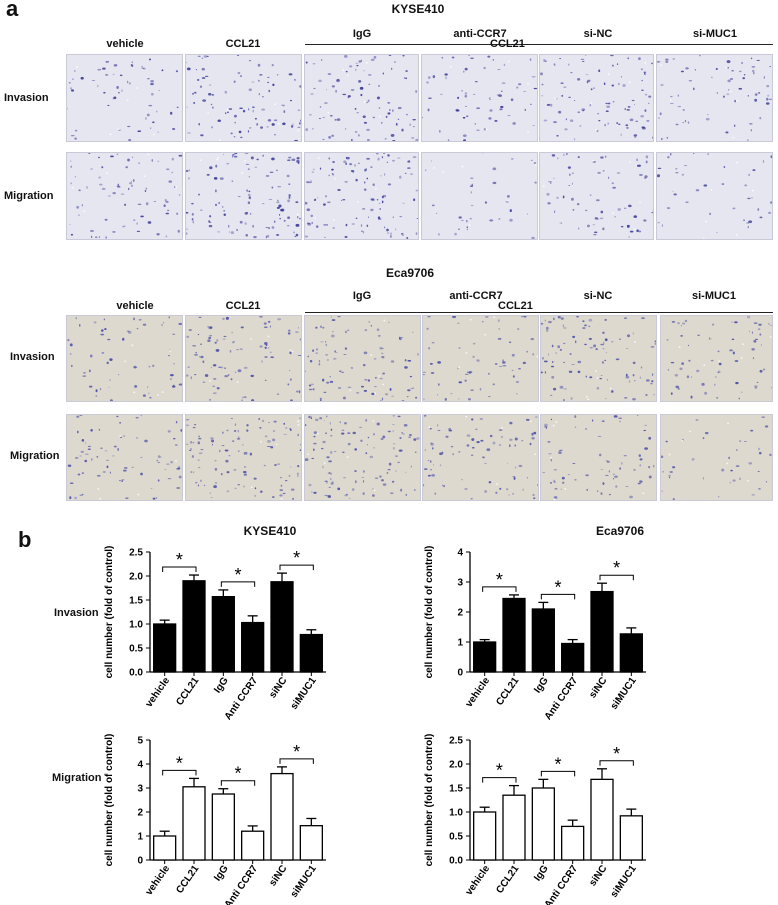 The image size is (778, 905). What do you see at coordinates (140, 741) in the screenshot?
I see `y-tick-label: 5` at bounding box center [140, 741].